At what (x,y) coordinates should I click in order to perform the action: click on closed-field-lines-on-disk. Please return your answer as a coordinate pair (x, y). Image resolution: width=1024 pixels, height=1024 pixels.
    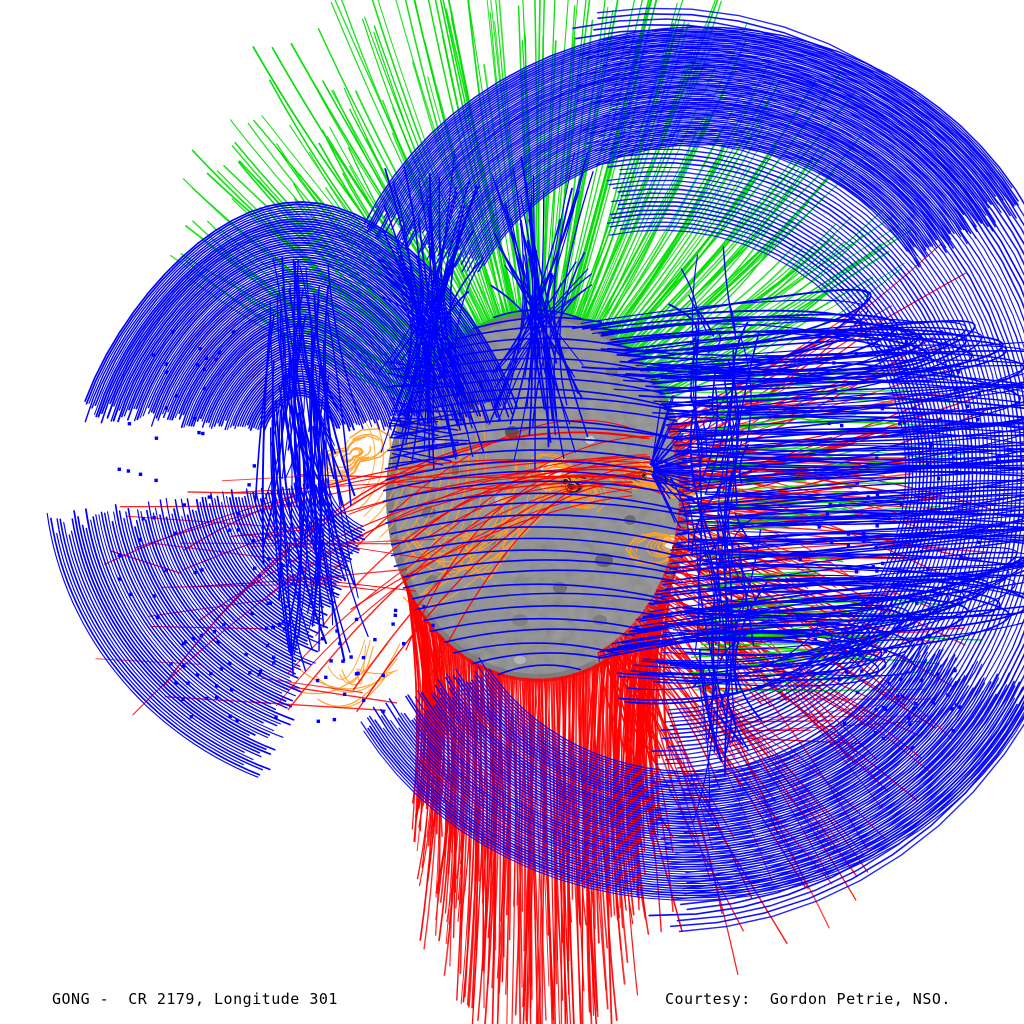
    Looking at the image, I should click on (549, 492).